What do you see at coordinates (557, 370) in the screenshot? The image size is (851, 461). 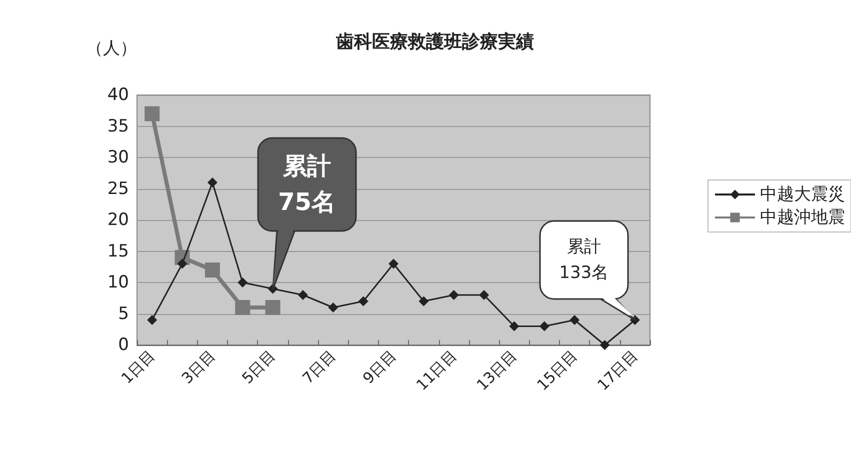 I see `x-tick-label: 15日目` at bounding box center [557, 370].